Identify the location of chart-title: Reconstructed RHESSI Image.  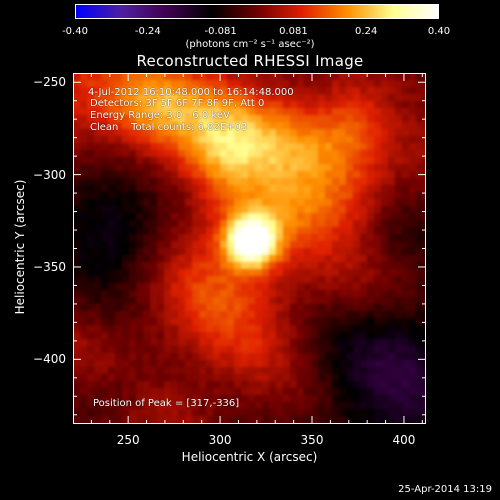
(250, 61).